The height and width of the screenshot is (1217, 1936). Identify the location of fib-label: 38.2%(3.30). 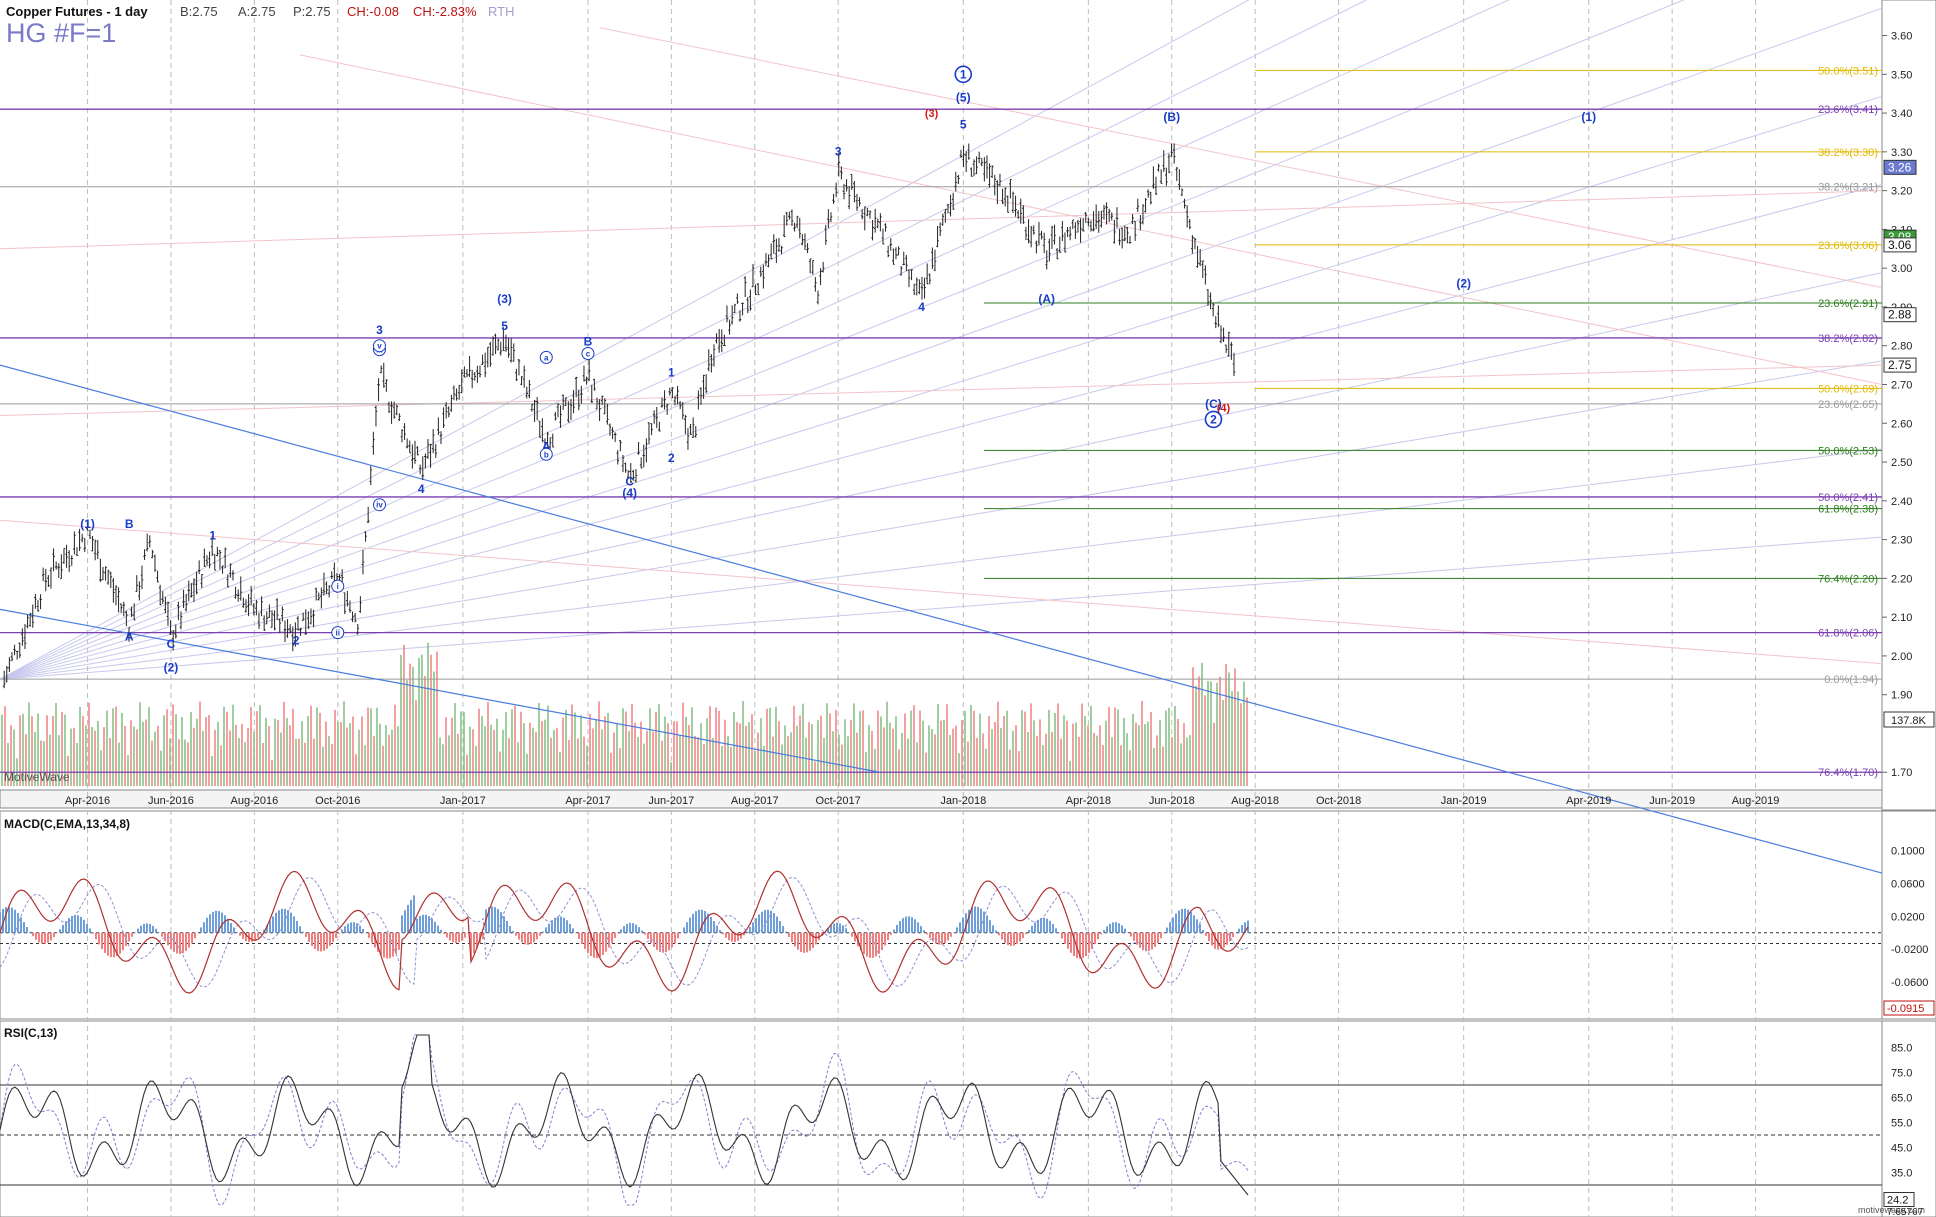
(1848, 153).